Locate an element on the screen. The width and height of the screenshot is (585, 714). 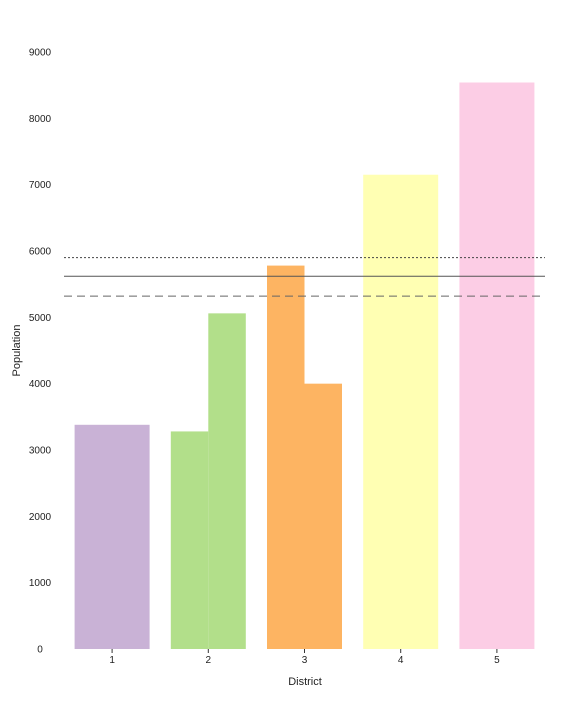
x-tick-label: 5 is located at coordinates (497, 660).